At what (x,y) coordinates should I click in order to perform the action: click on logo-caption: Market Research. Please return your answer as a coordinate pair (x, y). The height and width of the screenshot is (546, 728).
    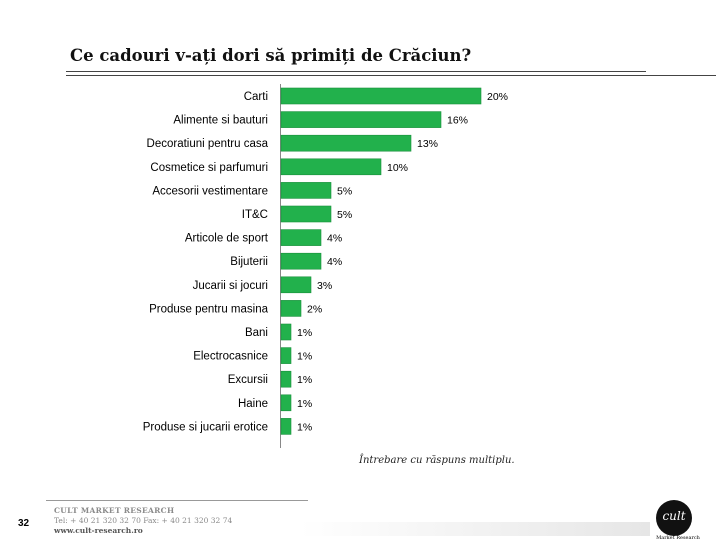
    Looking at the image, I should click on (678, 538).